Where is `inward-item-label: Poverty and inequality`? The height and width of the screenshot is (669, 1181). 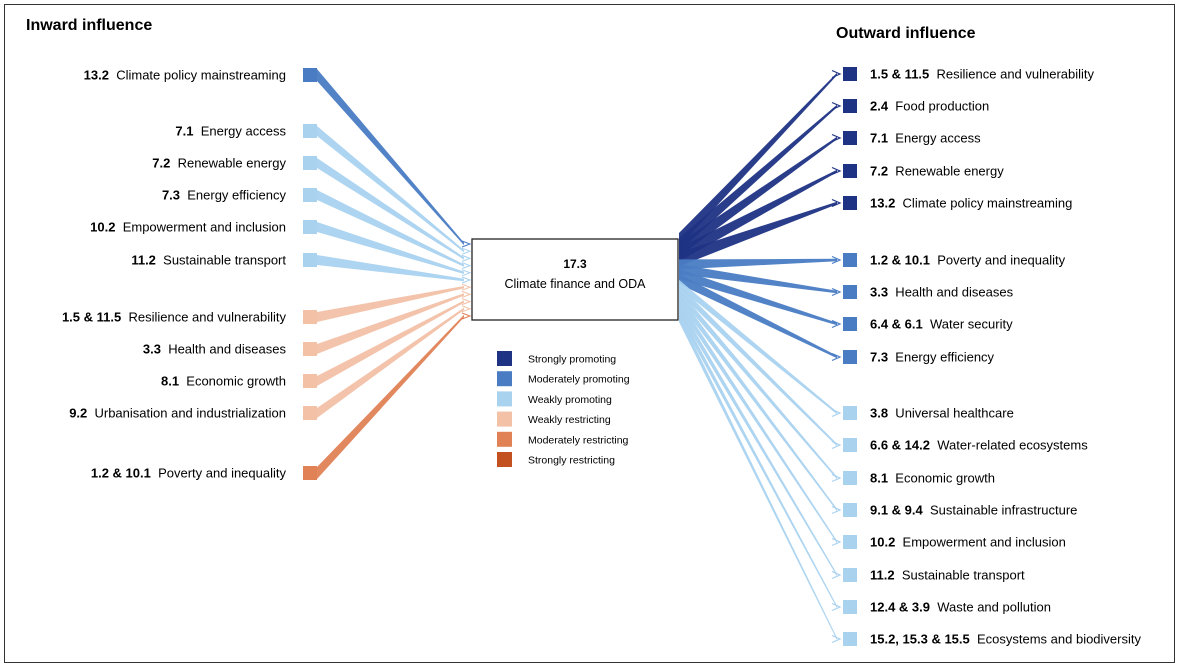 inward-item-label: Poverty and inequality is located at coordinates (219, 473).